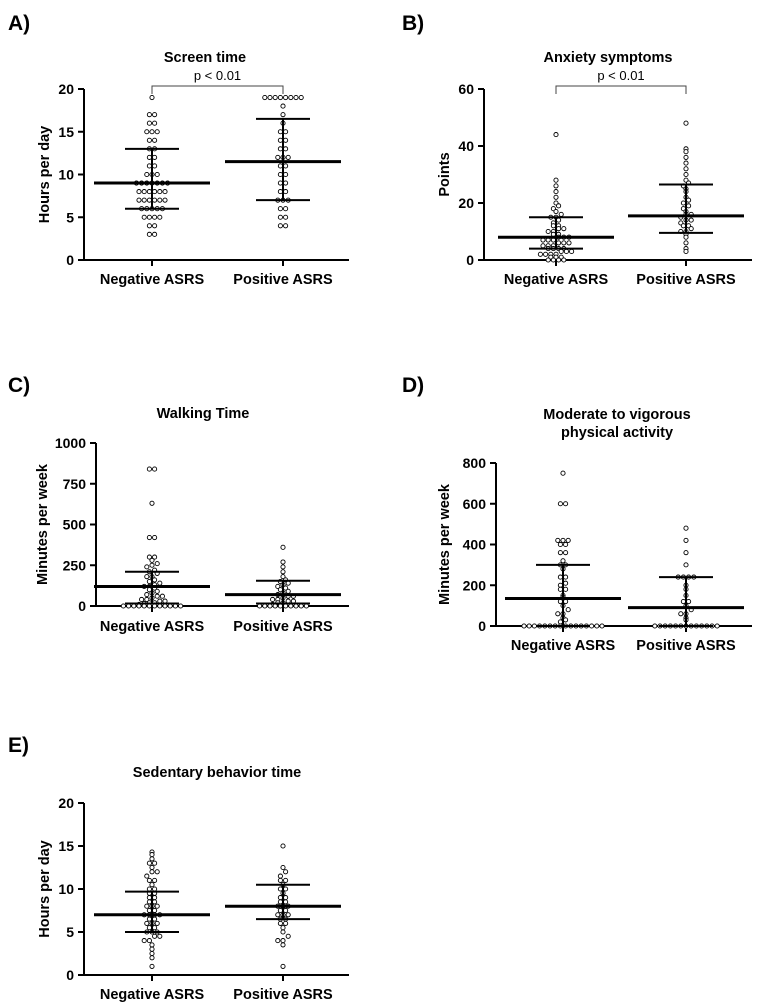 Image resolution: width=763 pixels, height=1007 pixels. What do you see at coordinates (475, 504) in the screenshot?
I see `y-tick-label: 600` at bounding box center [475, 504].